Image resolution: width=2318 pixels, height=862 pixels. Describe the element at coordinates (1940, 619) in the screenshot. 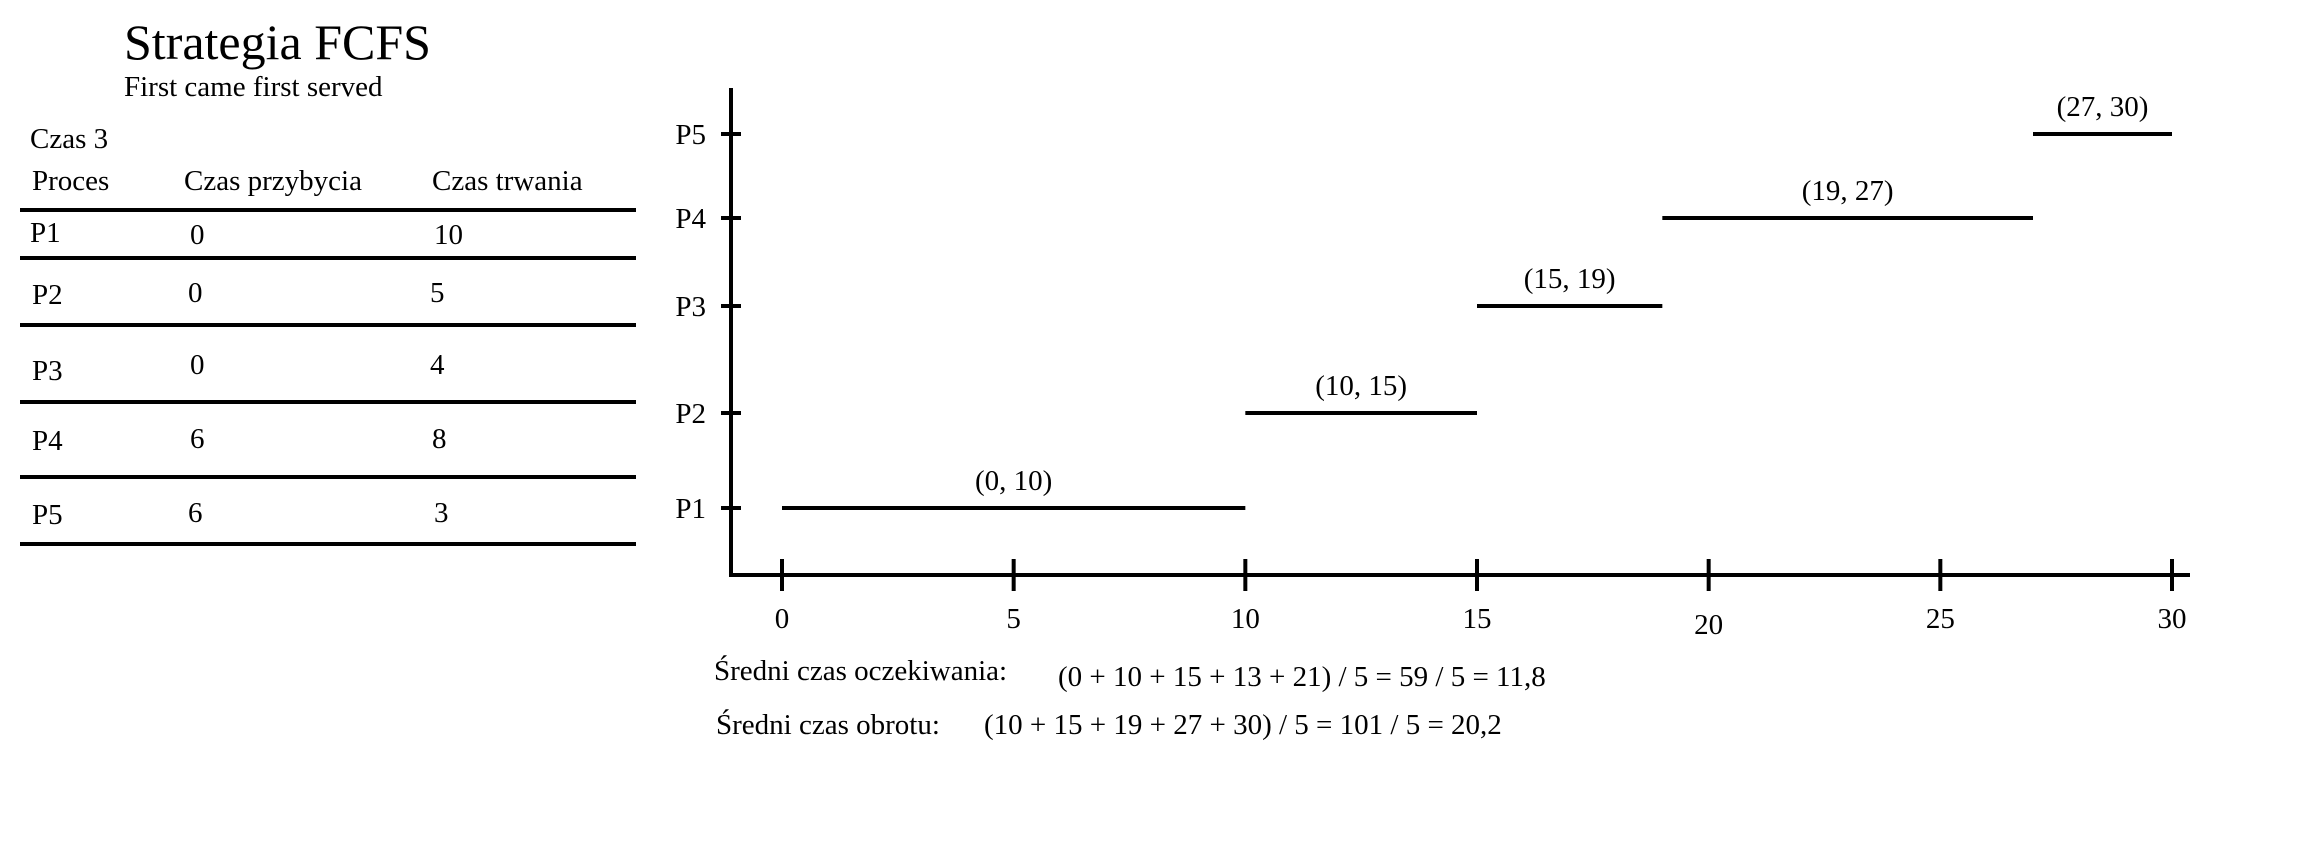

I see `x-tick-label: 25` at that location.